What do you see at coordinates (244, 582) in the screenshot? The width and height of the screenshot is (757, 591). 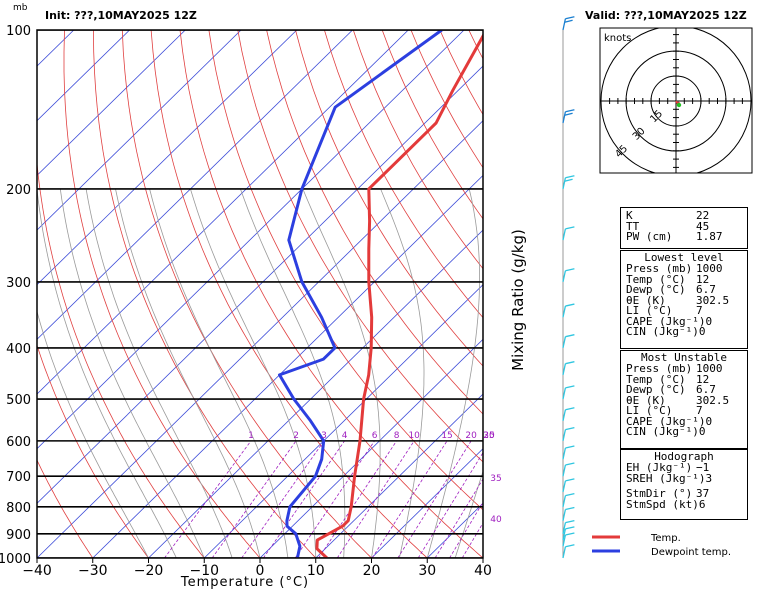 I see `x-axis-title: Temperature (°C)` at bounding box center [244, 582].